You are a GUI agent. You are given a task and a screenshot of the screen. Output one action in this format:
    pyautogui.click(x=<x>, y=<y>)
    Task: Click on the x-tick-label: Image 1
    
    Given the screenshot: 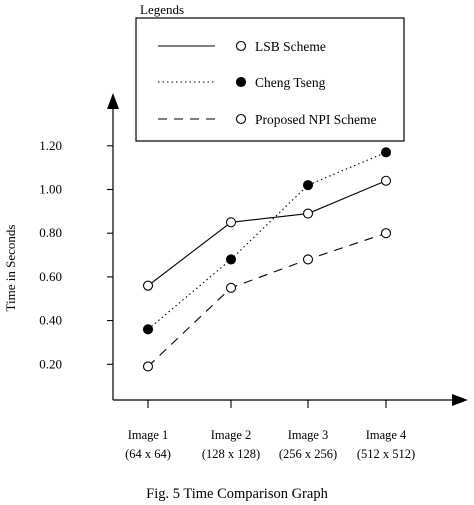 What is the action you would take?
    pyautogui.click(x=148, y=435)
    